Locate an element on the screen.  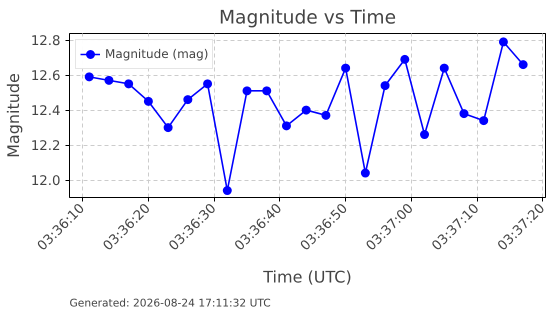
text: Generated: 2026-08-24 17:11:32 UTC is located at coordinates (170, 303).